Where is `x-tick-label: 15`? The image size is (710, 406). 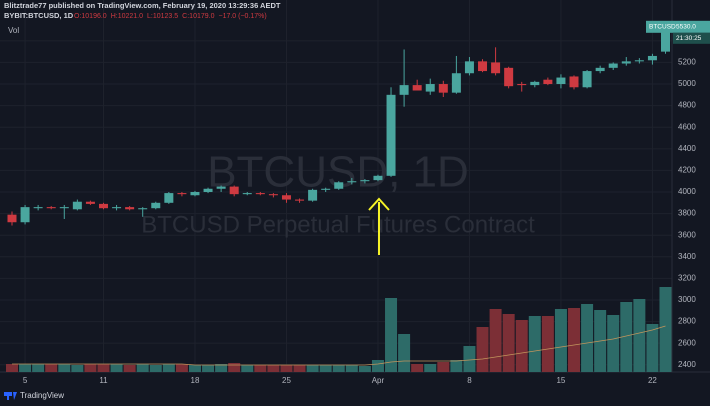
x-tick-label: 15 is located at coordinates (560, 380).